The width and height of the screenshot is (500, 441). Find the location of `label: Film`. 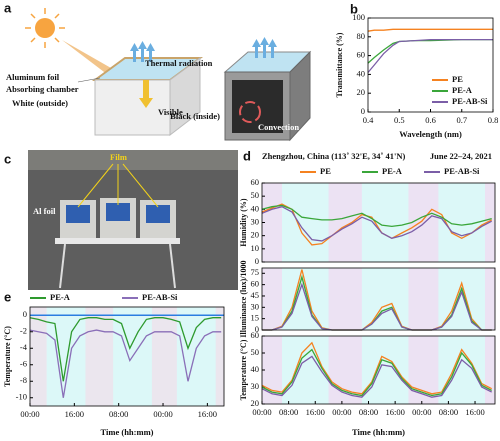

label: Film is located at coordinates (118, 157).